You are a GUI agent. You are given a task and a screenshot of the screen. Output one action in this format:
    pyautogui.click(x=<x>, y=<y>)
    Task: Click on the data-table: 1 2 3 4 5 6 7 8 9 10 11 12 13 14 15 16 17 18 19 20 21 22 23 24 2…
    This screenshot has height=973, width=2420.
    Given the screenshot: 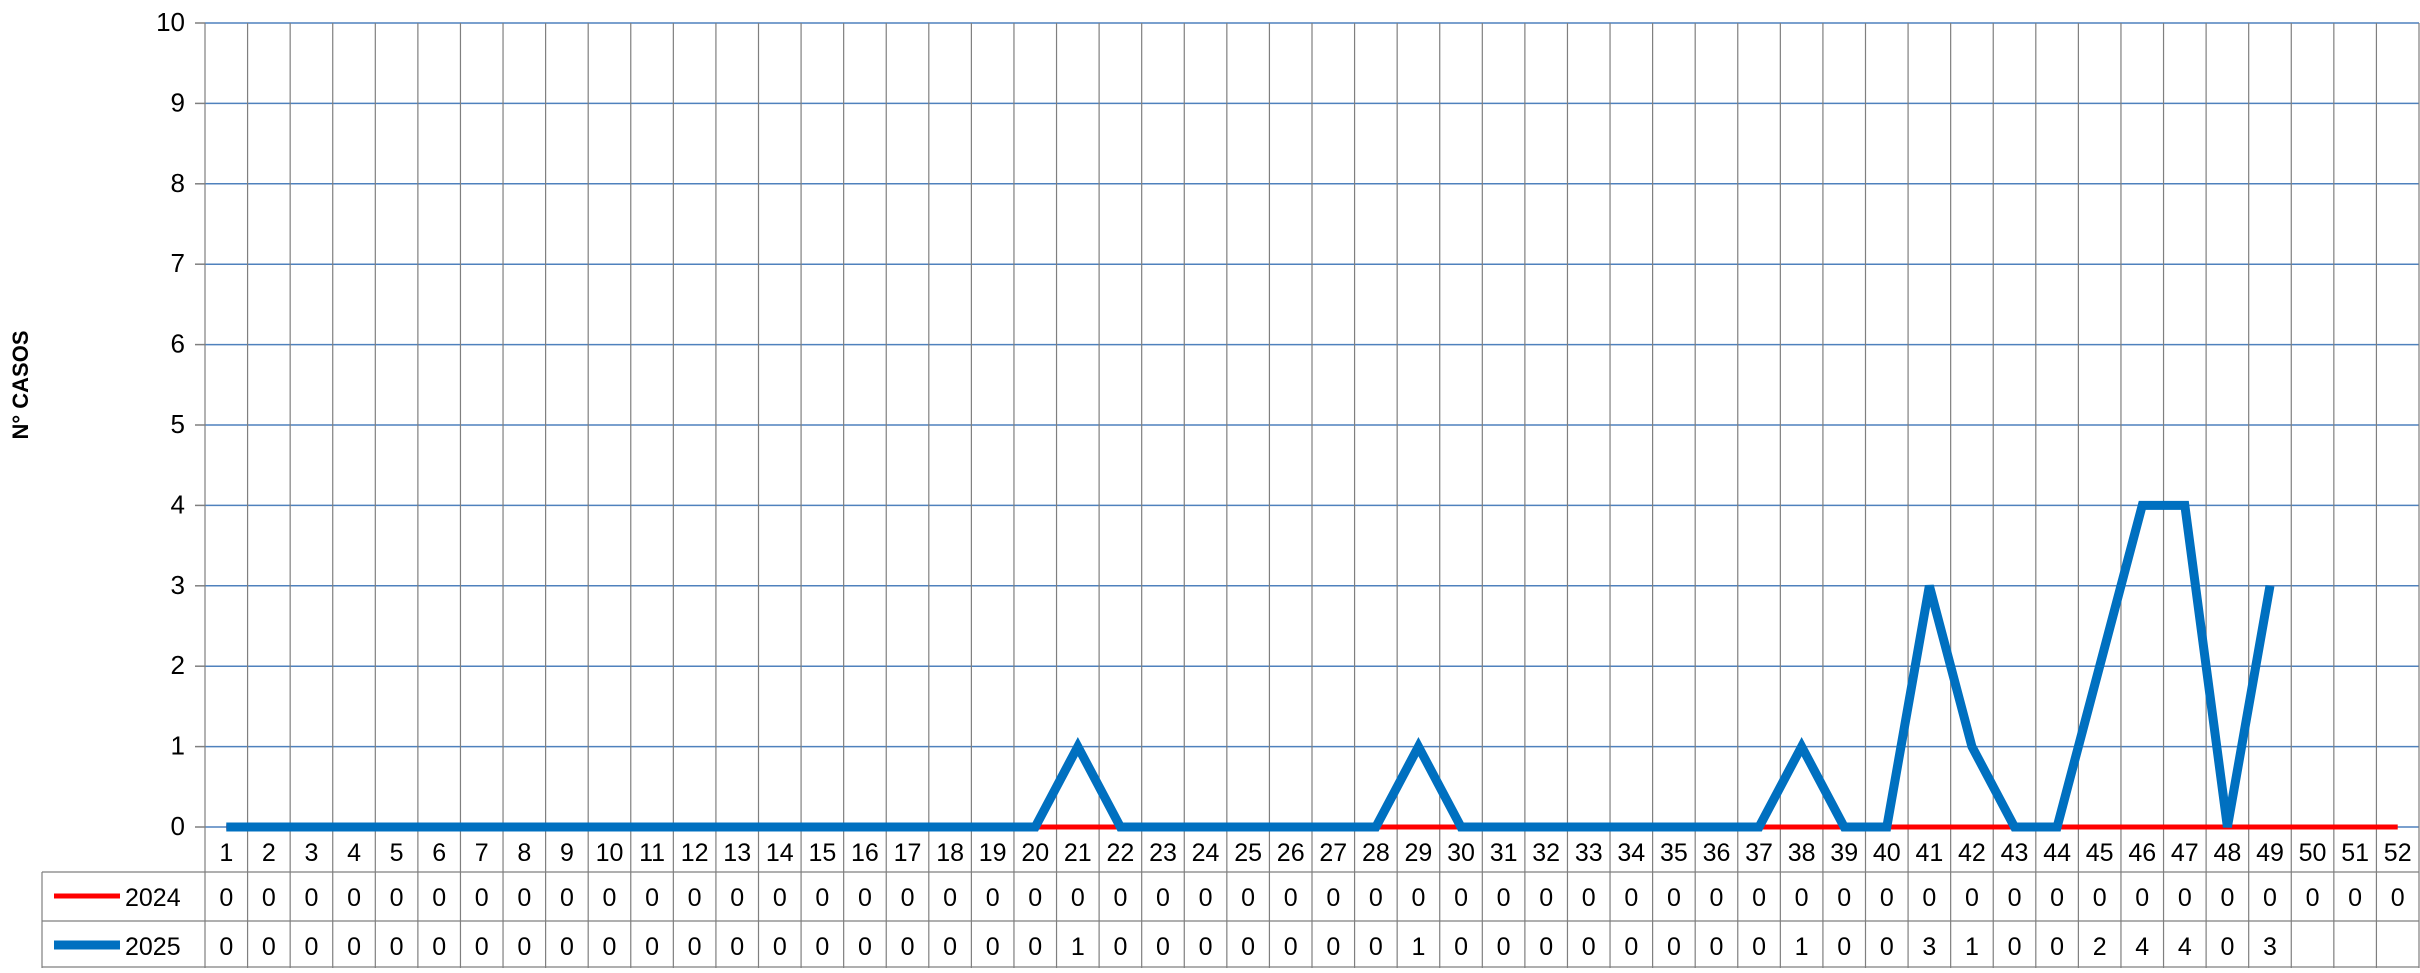 What is the action you would take?
    pyautogui.click(x=1230, y=903)
    